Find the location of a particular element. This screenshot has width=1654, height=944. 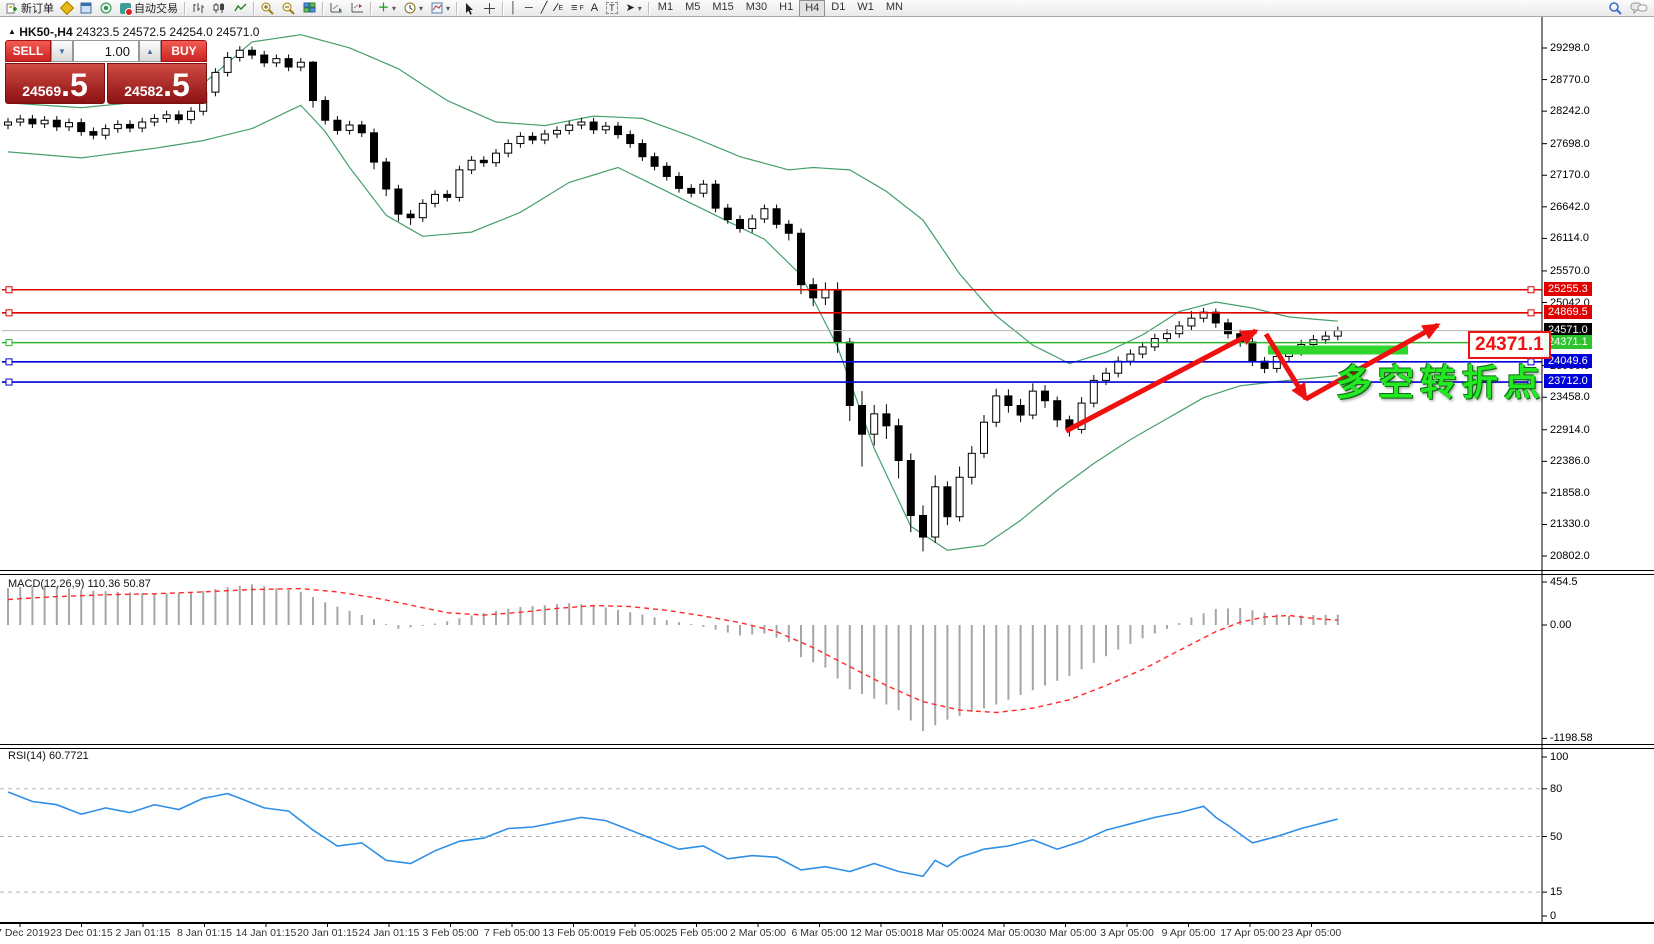

auto-trading-button: 自动交易 is located at coordinates (149, 8).